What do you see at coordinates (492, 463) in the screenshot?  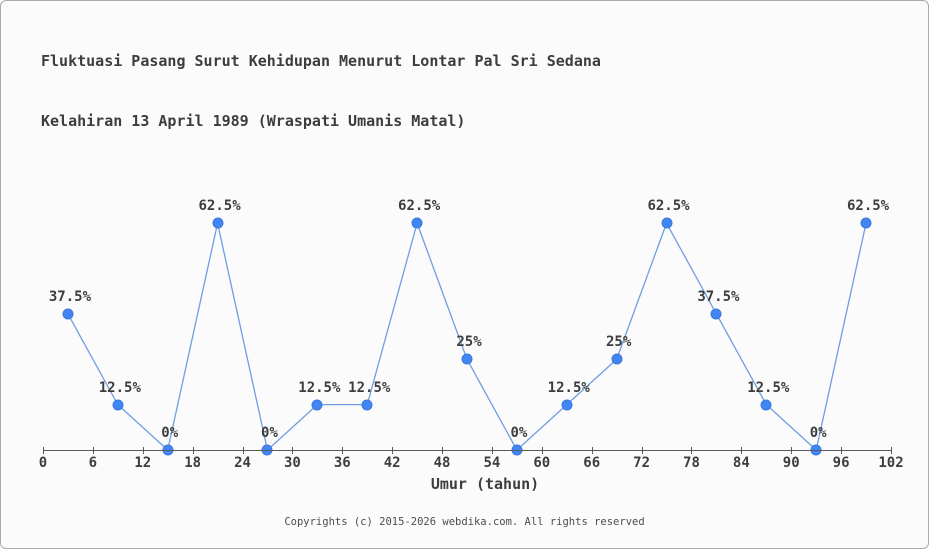 I see `x-axis-tick-label: 54` at bounding box center [492, 463].